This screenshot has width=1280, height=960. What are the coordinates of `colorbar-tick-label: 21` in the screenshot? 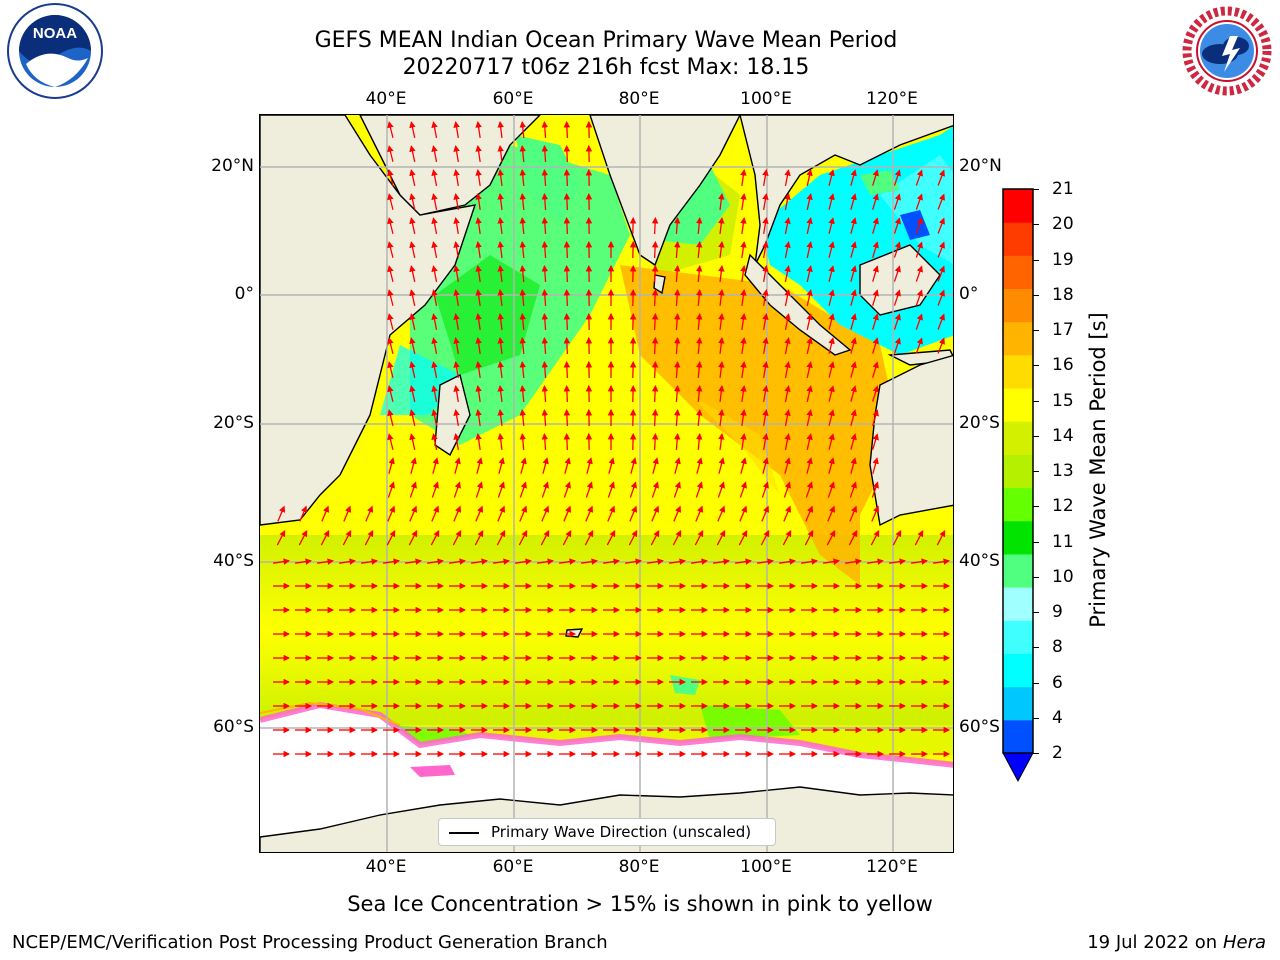 It's located at (1063, 189).